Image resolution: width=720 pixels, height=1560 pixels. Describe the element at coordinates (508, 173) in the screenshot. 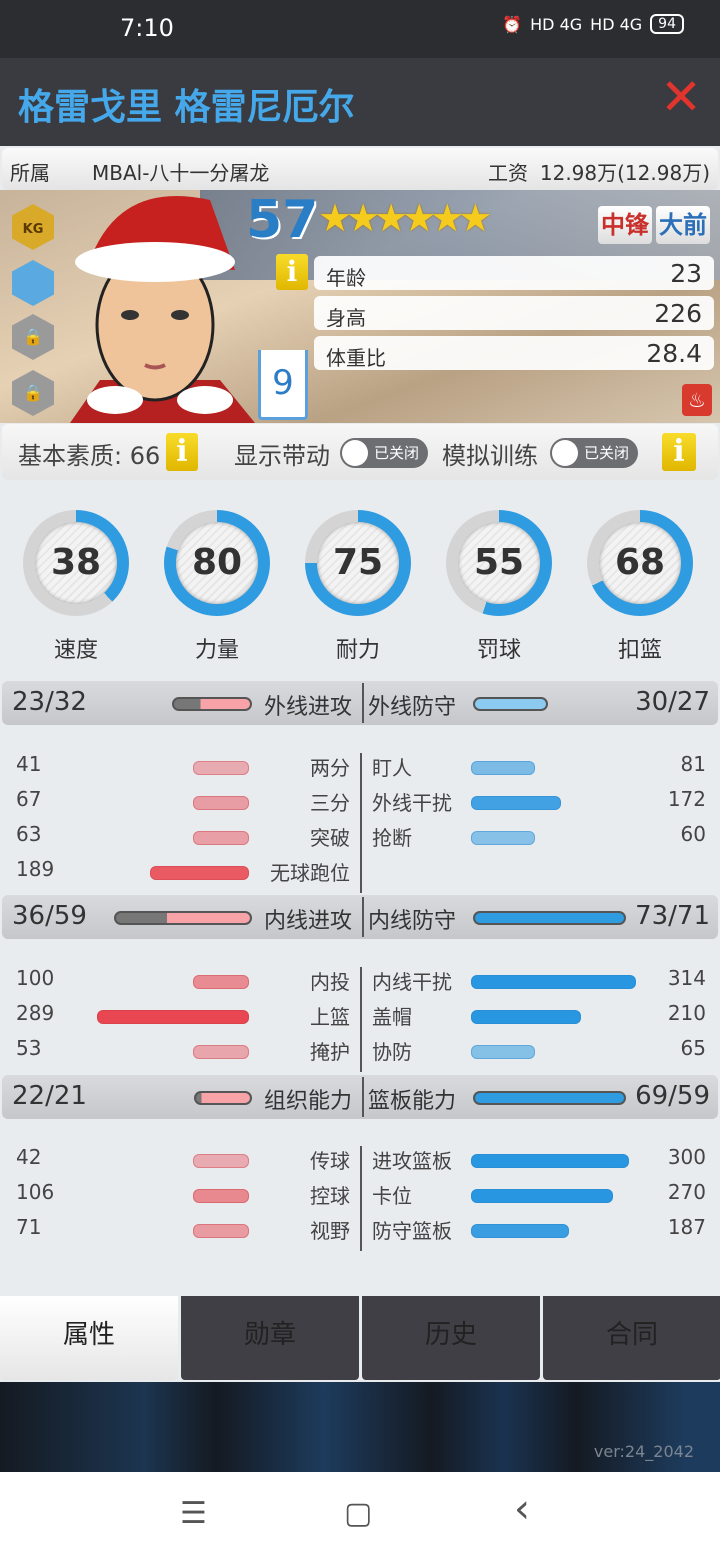

I see `salary-label: 工资` at that location.